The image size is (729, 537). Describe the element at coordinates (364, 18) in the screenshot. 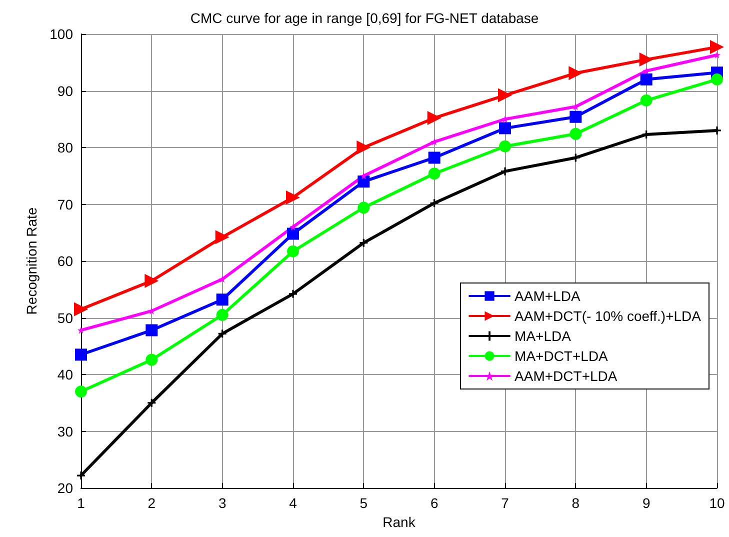

I see `chart-title: CMC curve for age in range [0,69] for FG-NET database` at that location.